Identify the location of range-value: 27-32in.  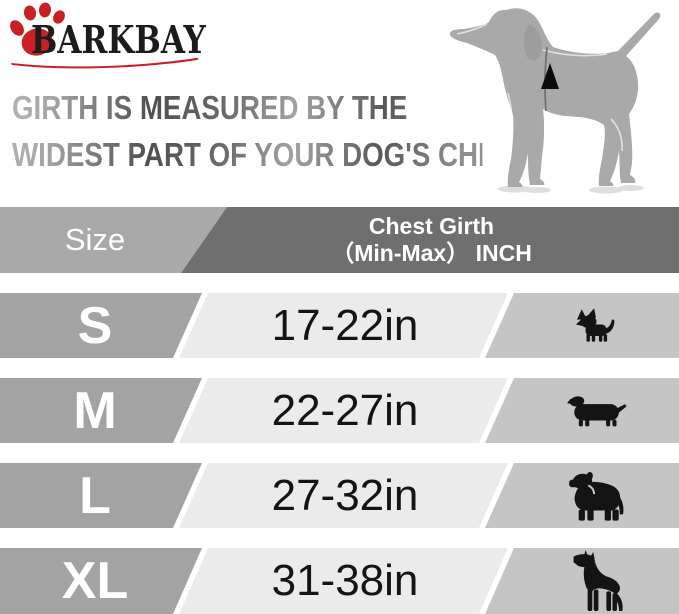
(345, 495).